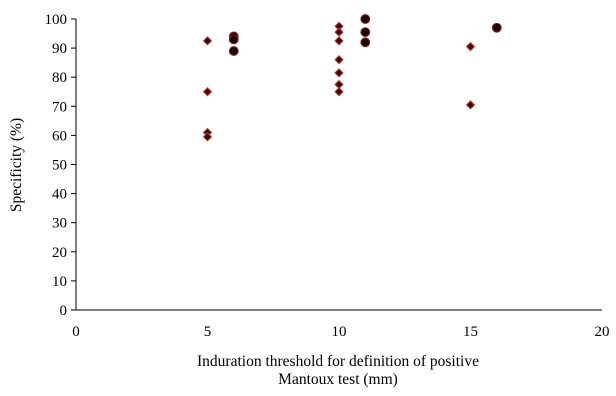 The height and width of the screenshot is (396, 616). Describe the element at coordinates (16, 165) in the screenshot. I see `y-axis-label: Specificity (%)` at that location.